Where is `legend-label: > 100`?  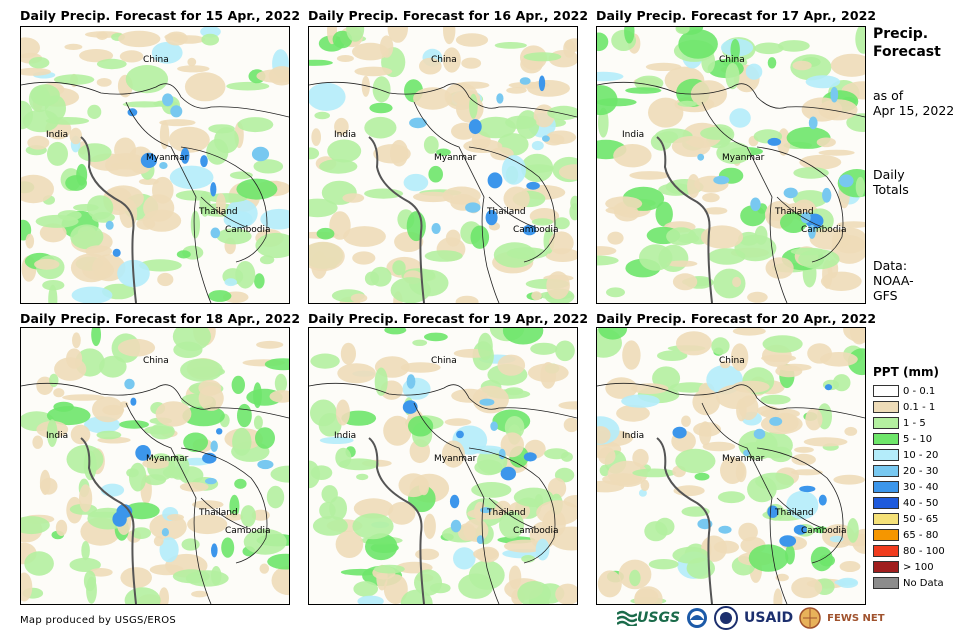
legend-label: > 100 is located at coordinates (918, 567).